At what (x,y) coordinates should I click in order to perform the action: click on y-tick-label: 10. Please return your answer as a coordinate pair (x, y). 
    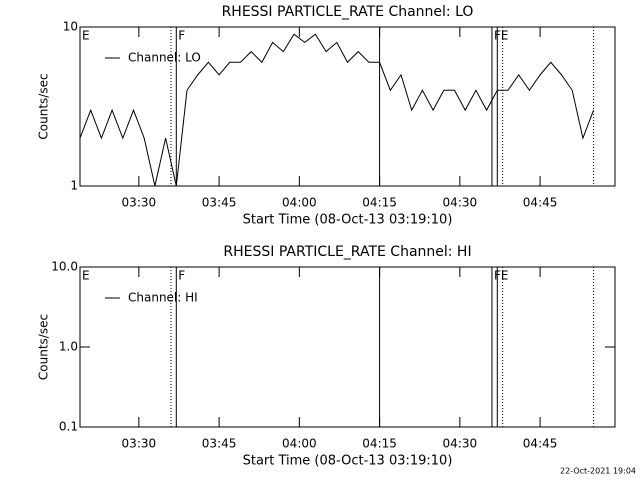
    Looking at the image, I should click on (70, 27).